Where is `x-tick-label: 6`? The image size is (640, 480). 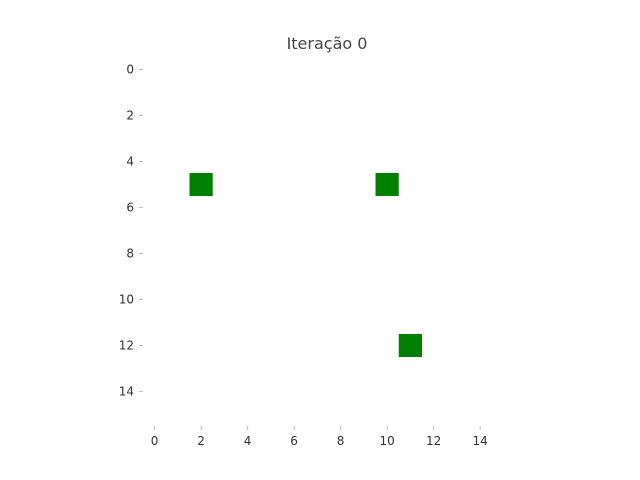
x-tick-label: 6 is located at coordinates (294, 441).